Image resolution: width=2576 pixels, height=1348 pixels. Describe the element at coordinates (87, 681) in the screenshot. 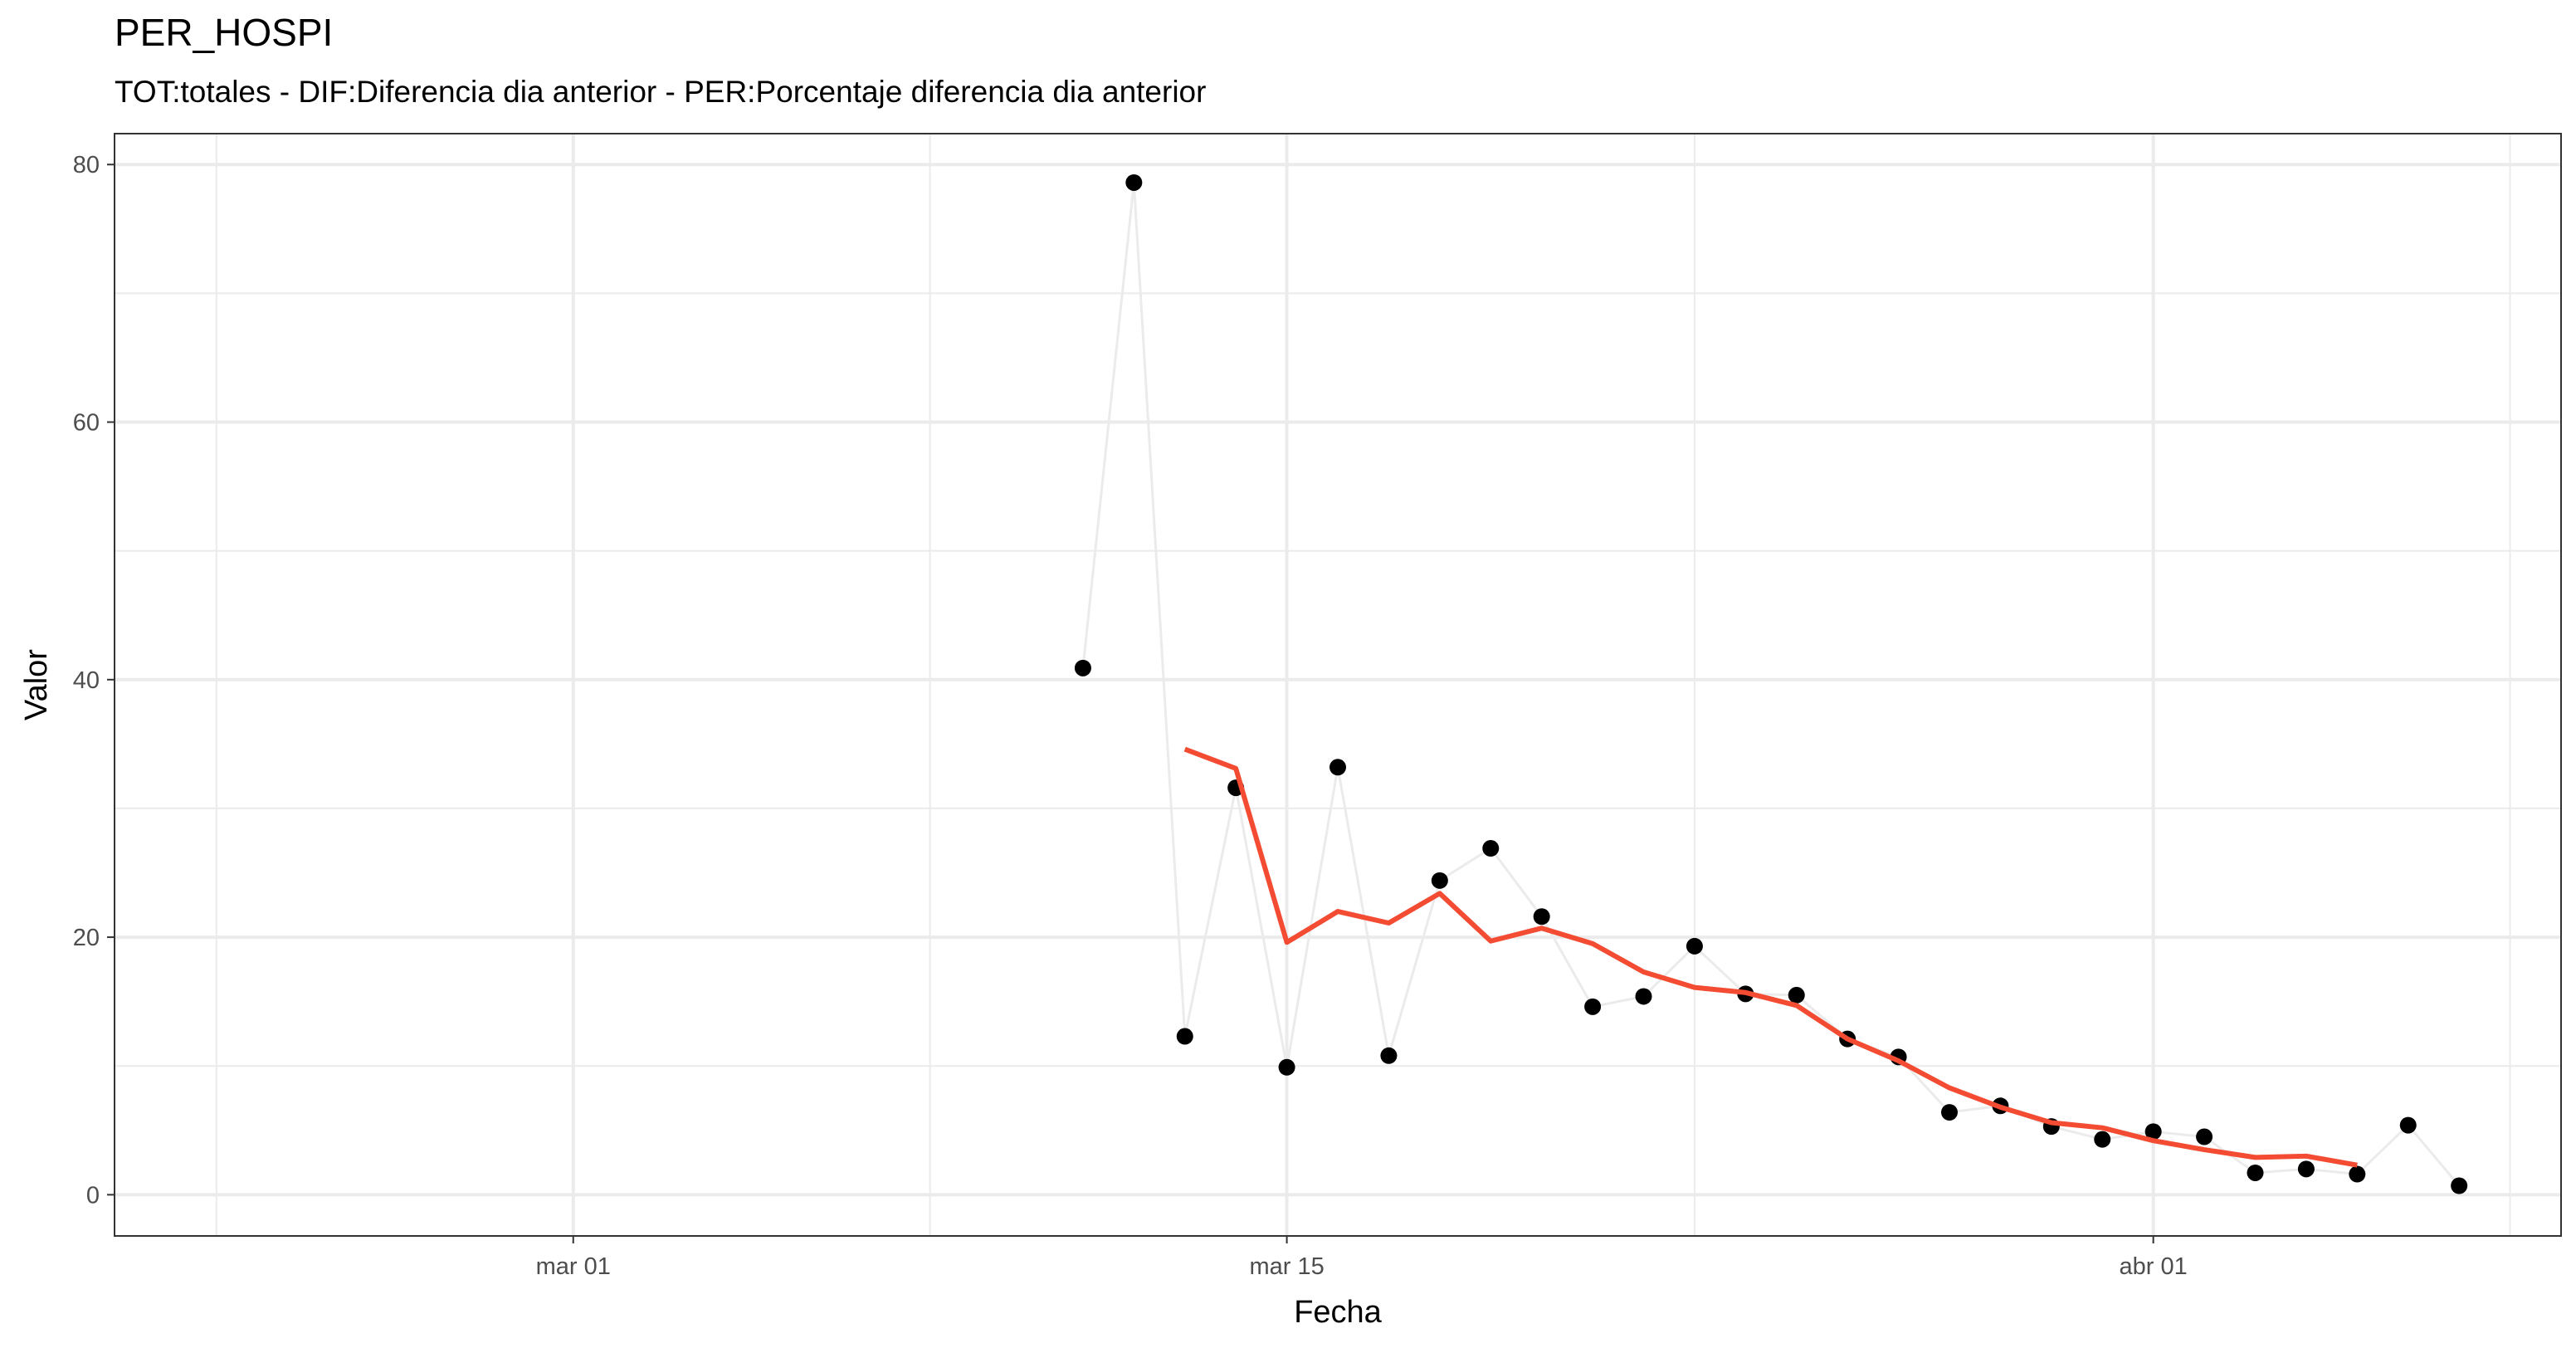

I see `y-tick-label: 40` at that location.